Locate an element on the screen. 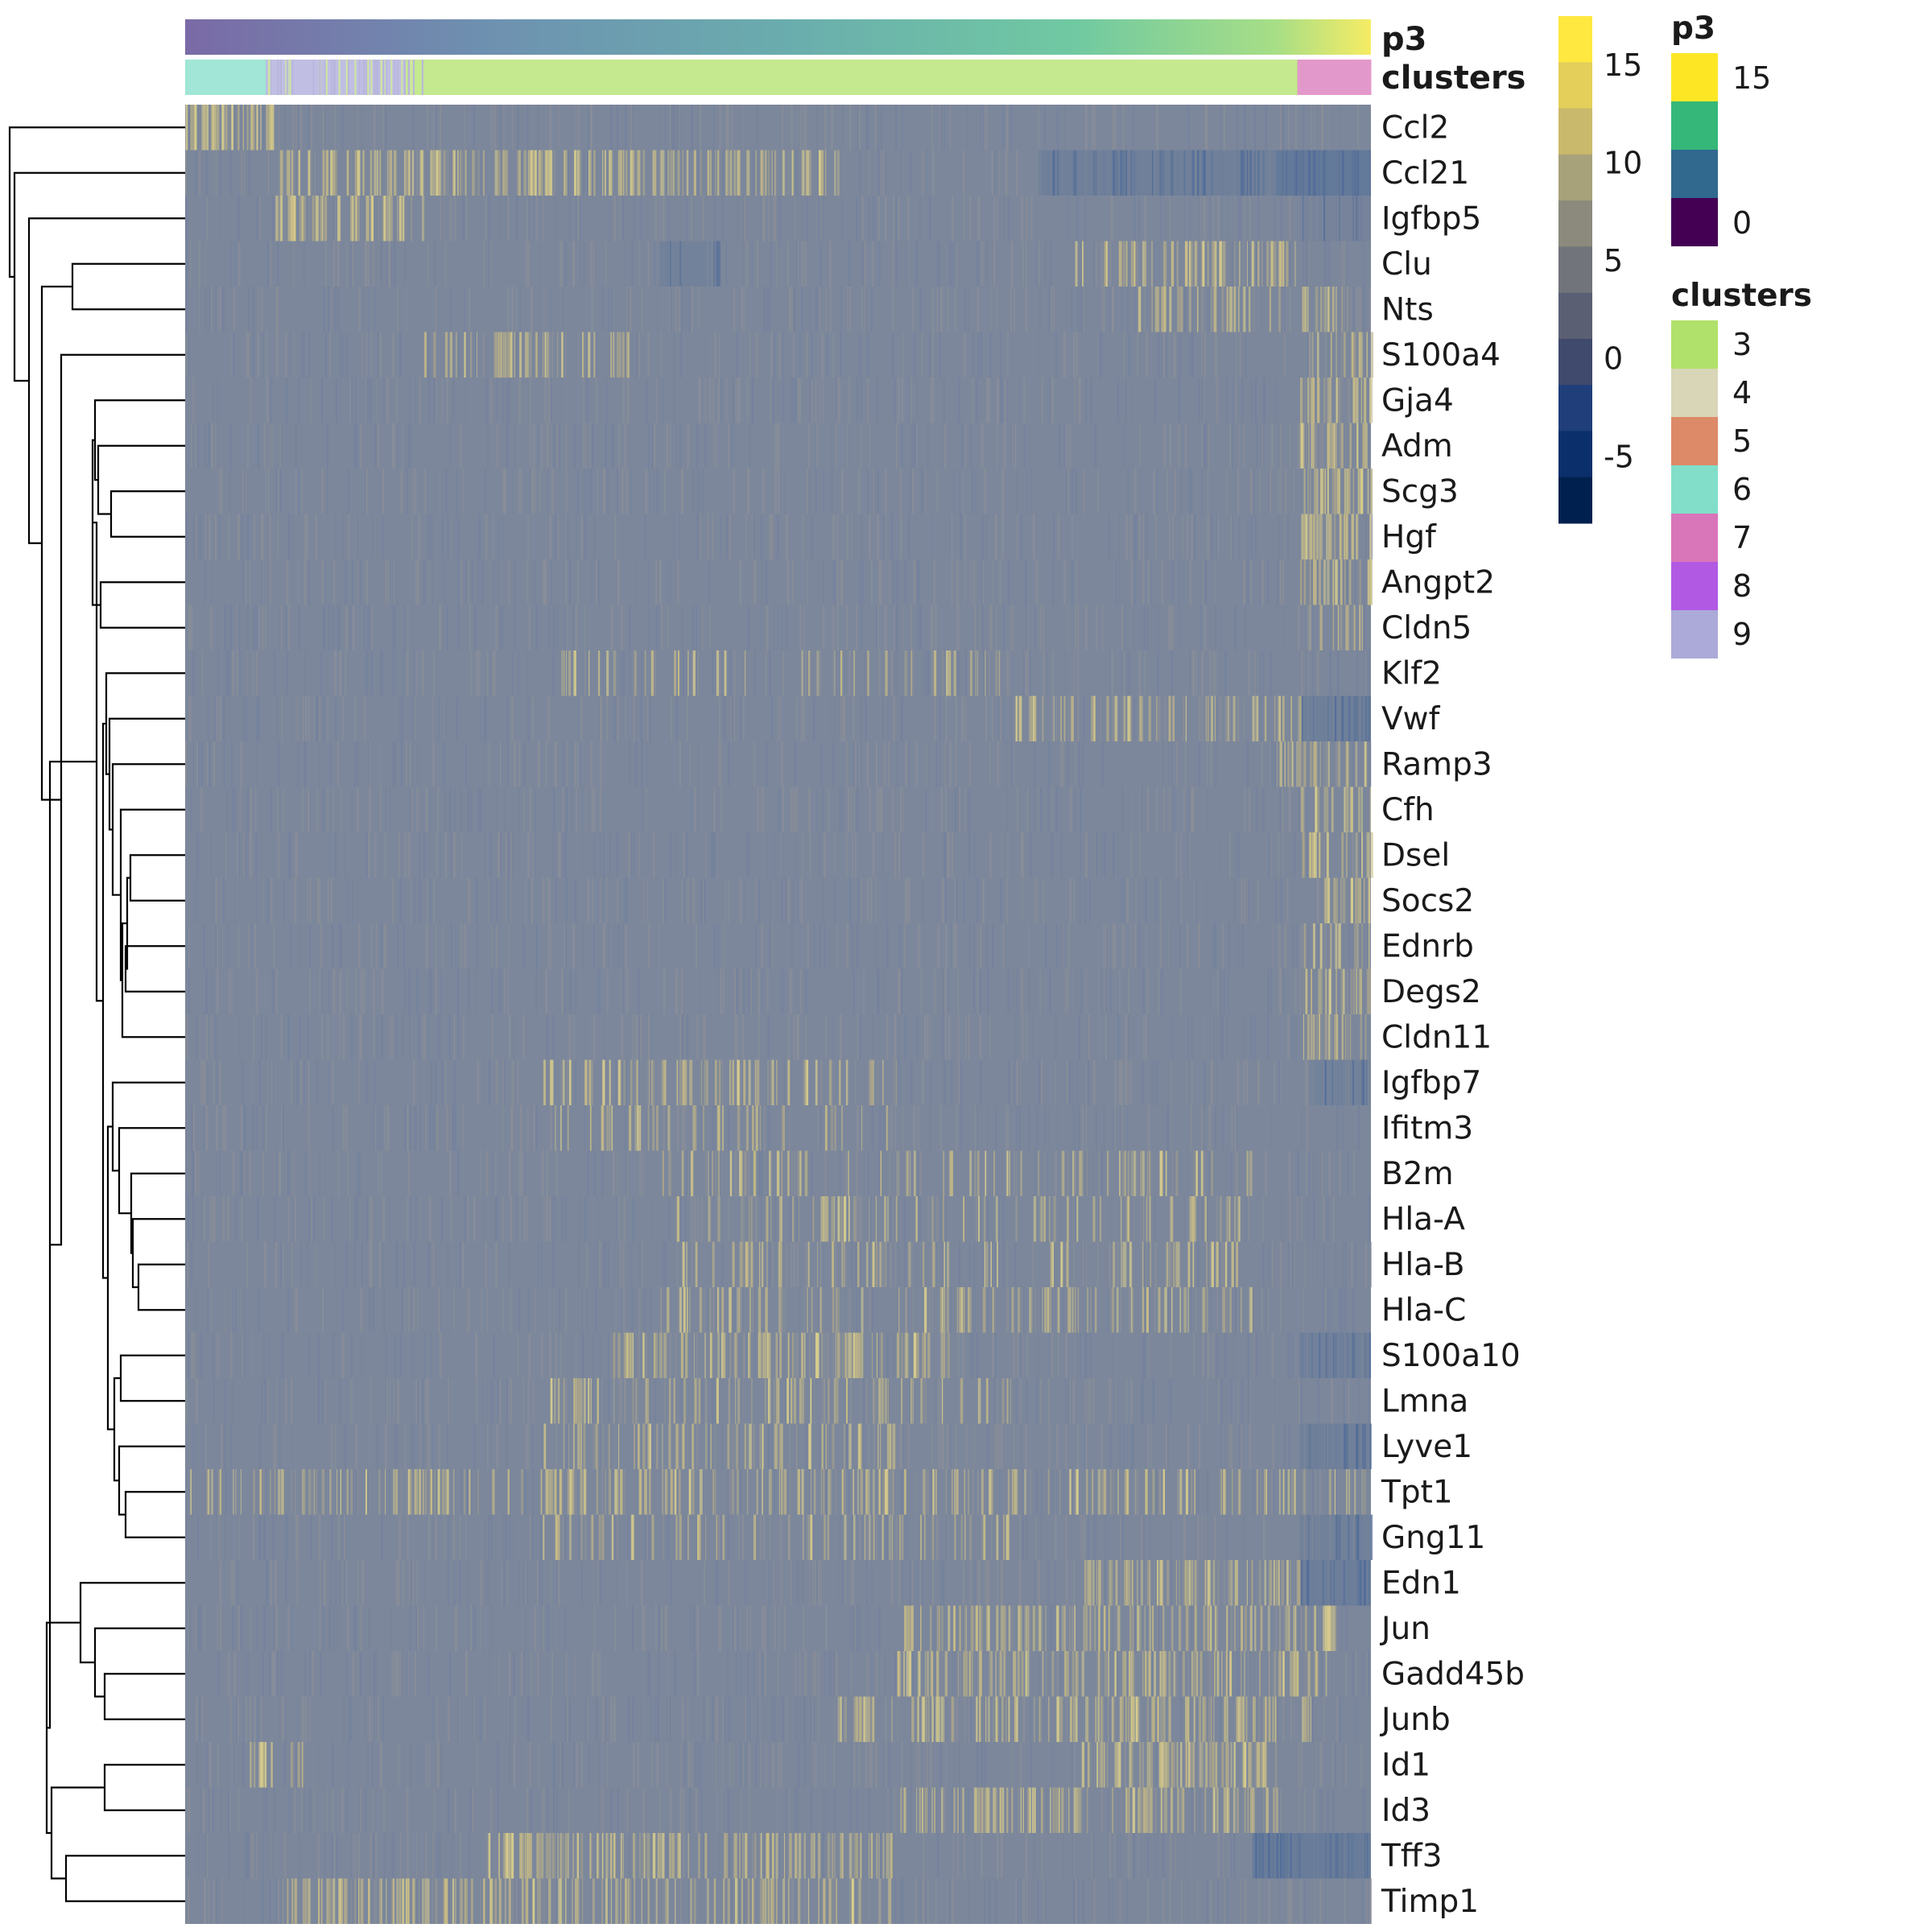 Image resolution: width=1932 pixels, height=1932 pixels. row-label-Tpt1: Tpt1 is located at coordinates (1417, 1492).